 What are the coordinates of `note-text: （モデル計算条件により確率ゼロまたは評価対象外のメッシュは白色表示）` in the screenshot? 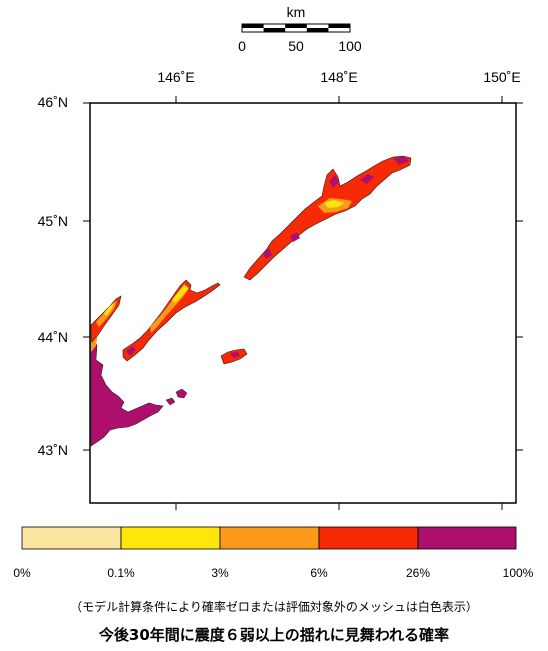 It's located at (274, 607).